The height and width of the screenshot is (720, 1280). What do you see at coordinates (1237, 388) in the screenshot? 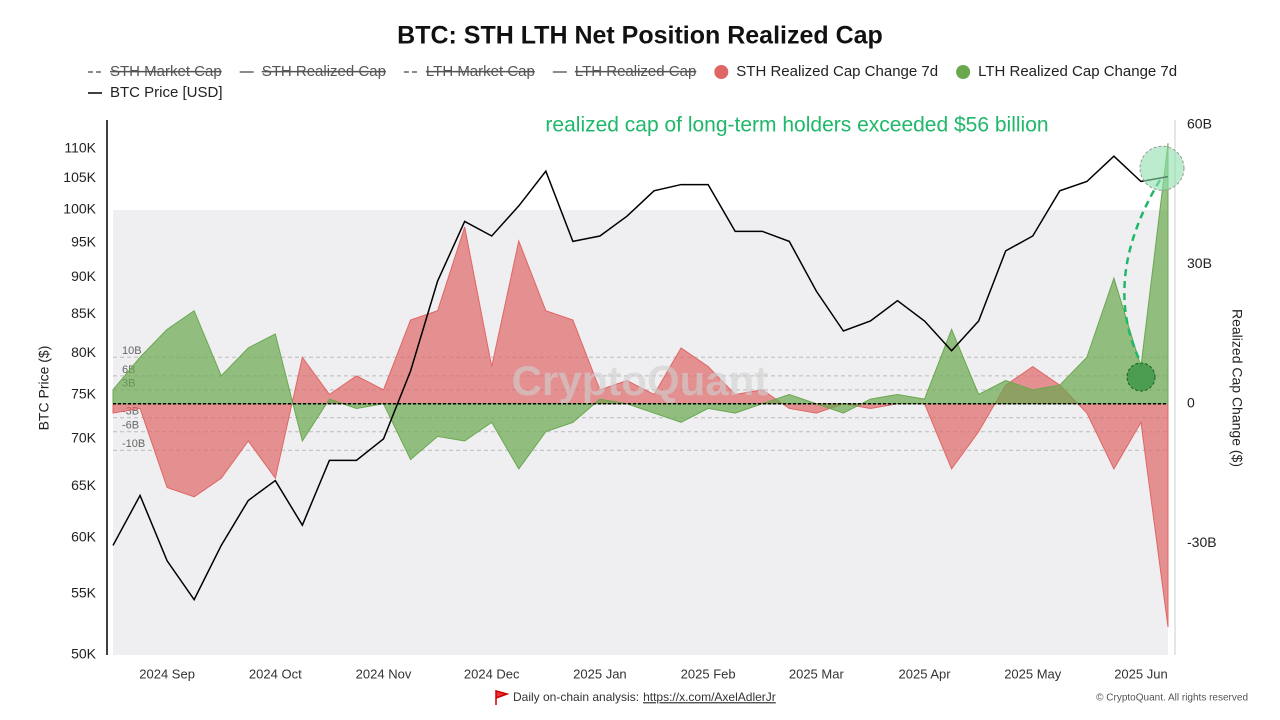
I see `y2-axis-title: Realized Cap Change ($)` at bounding box center [1237, 388].